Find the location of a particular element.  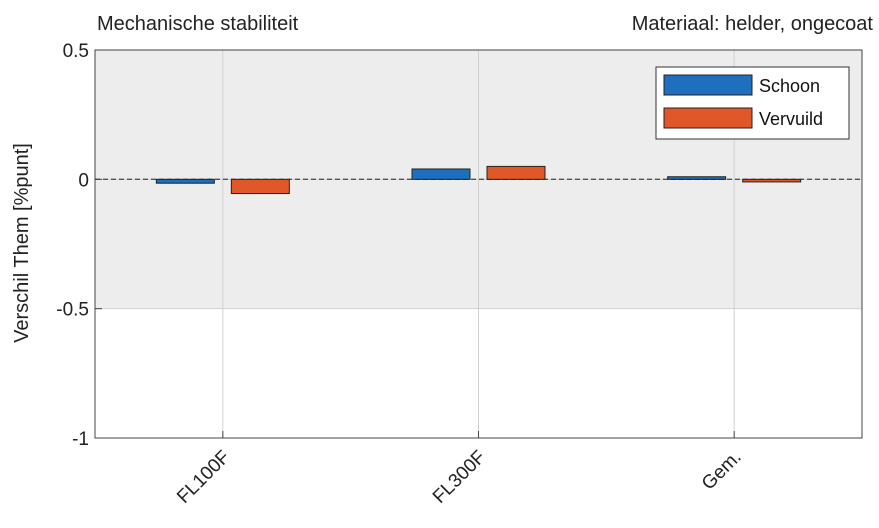

y-ticks: 0.5 0 -0.5 -1 is located at coordinates (79, 245).